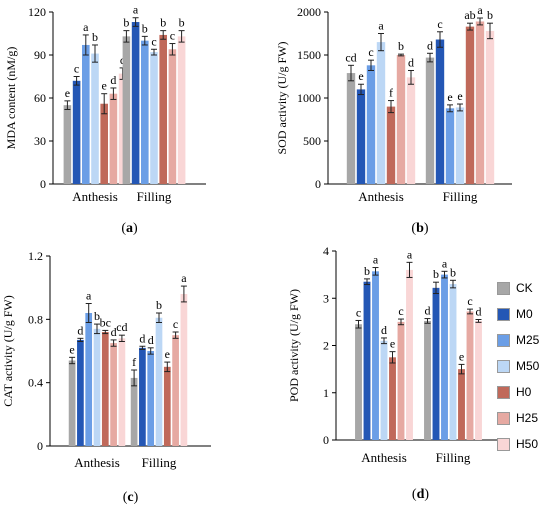 Image resolution: width=550 pixels, height=512 pixels. I want to click on panel-b-category-label: Anthesis, so click(381, 196).